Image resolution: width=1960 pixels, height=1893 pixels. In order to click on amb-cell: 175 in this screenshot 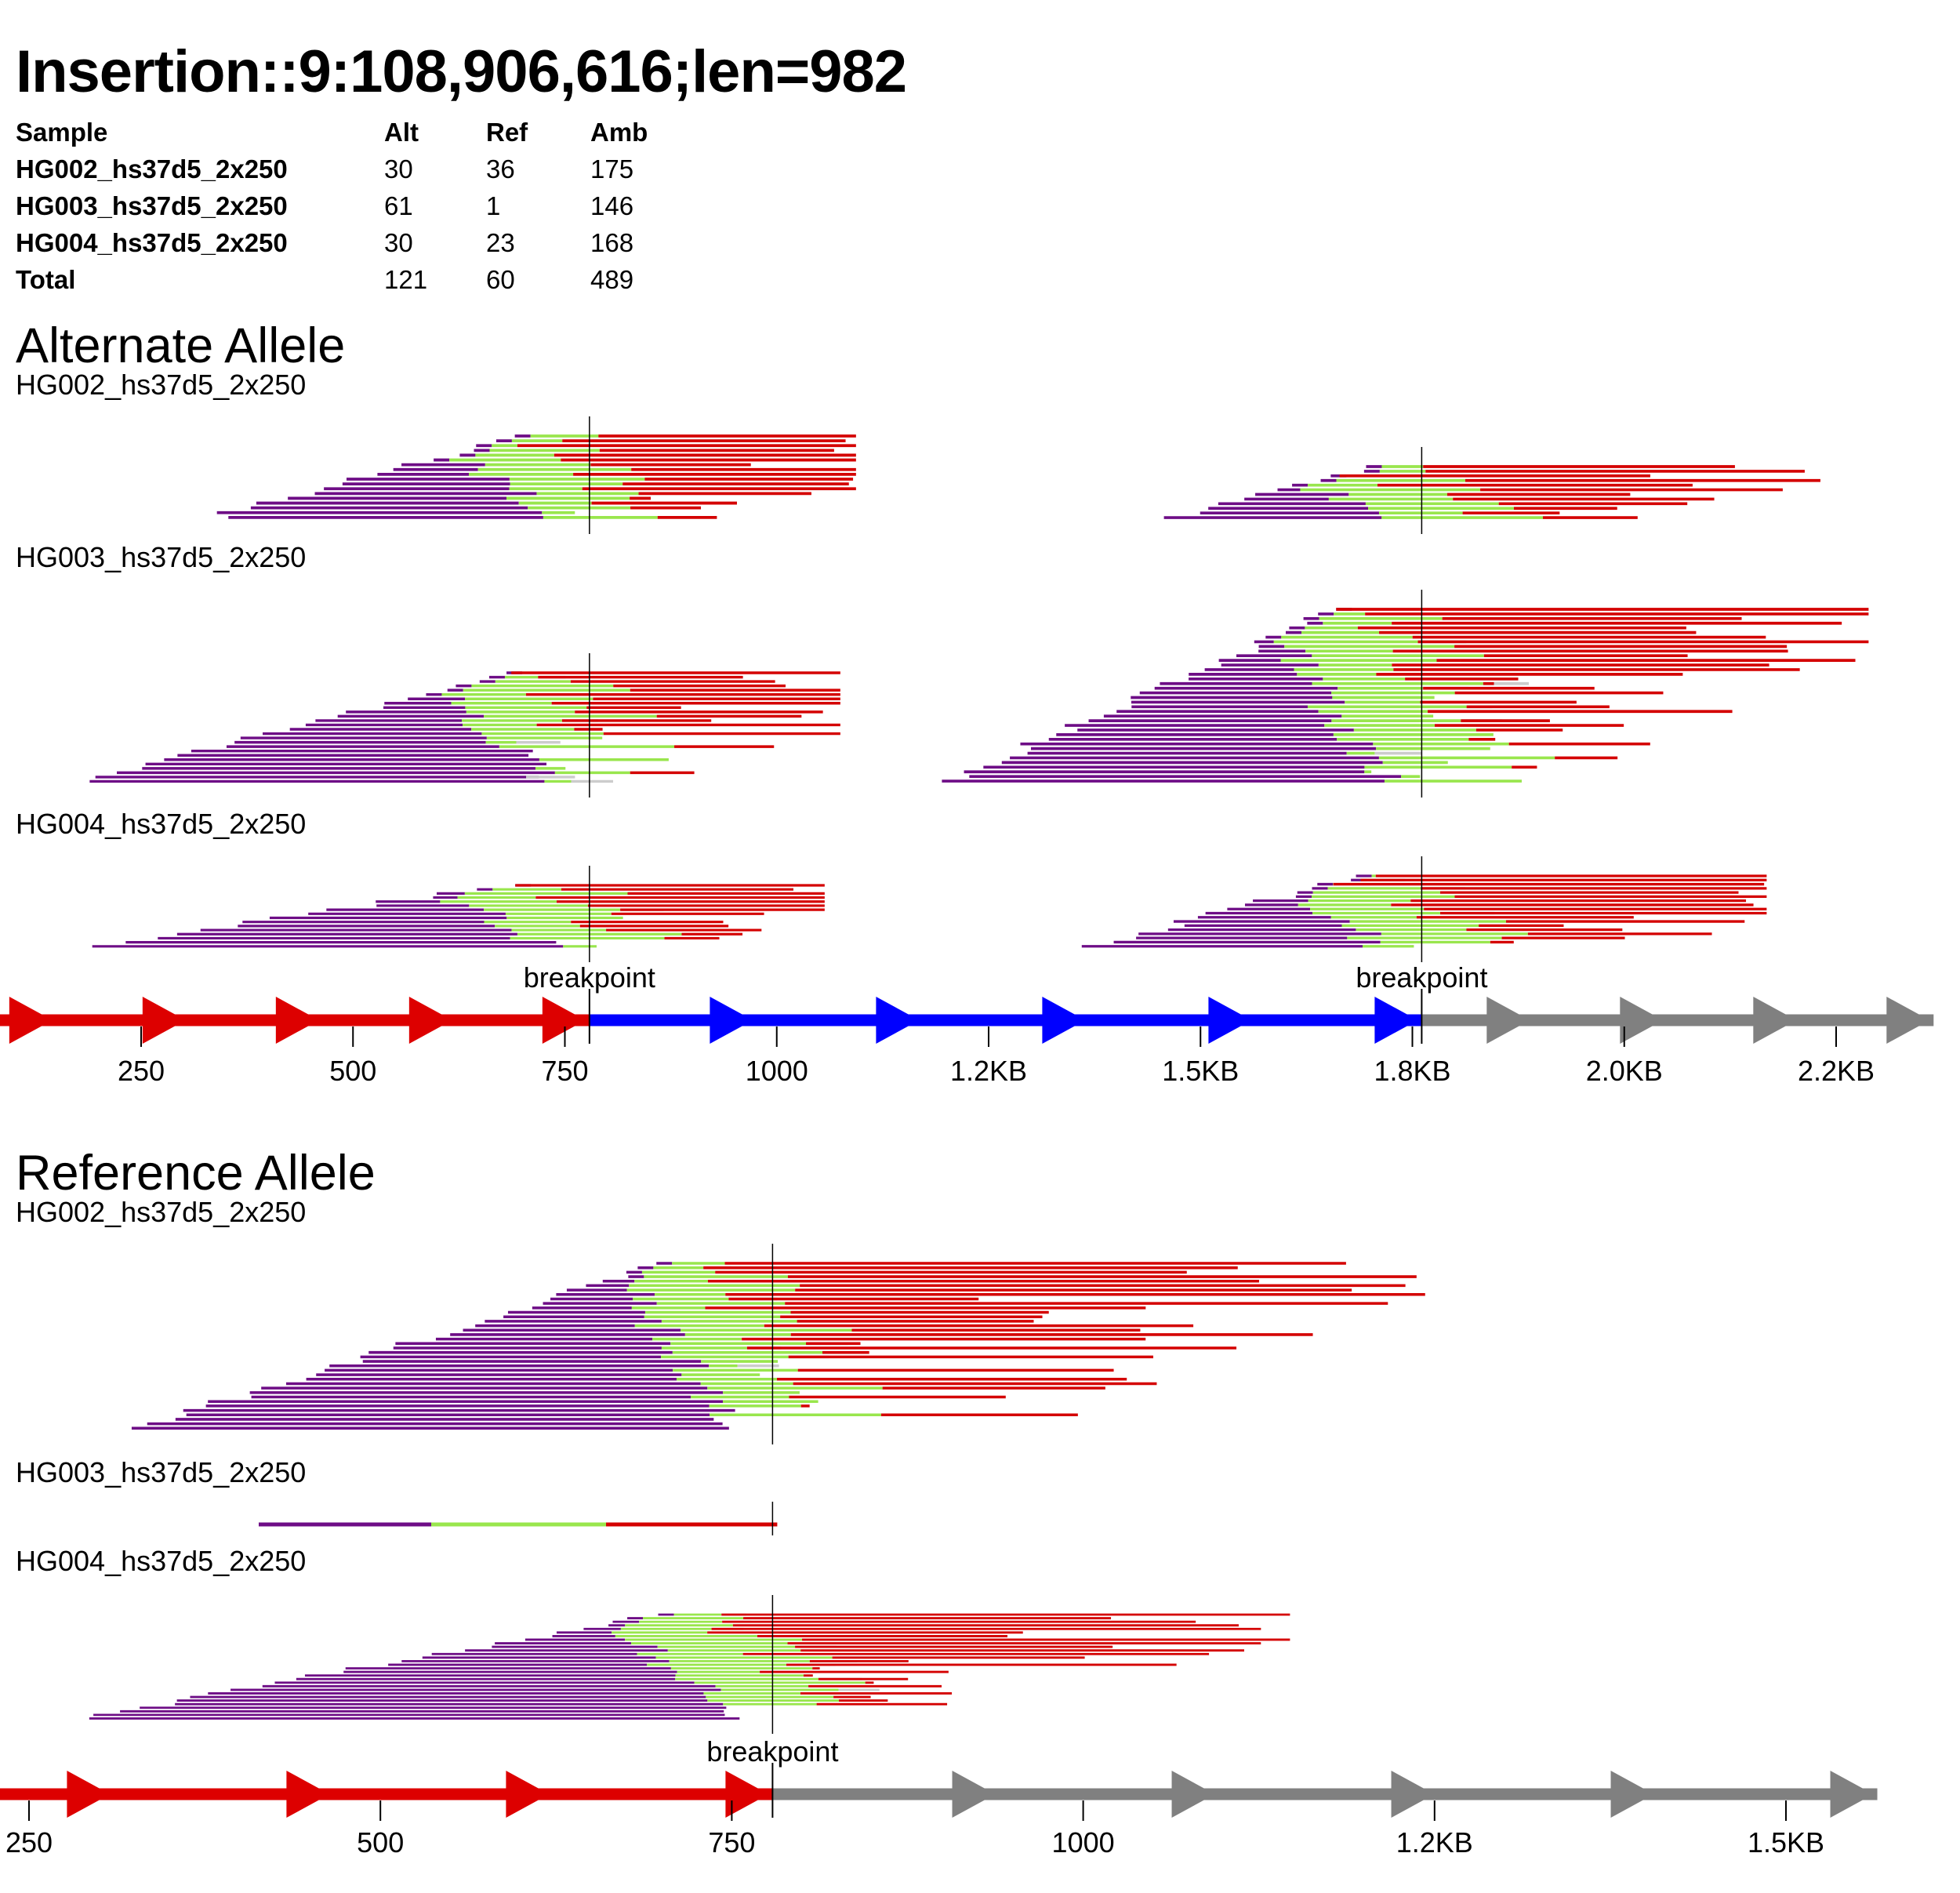, I will do `click(612, 169)`.